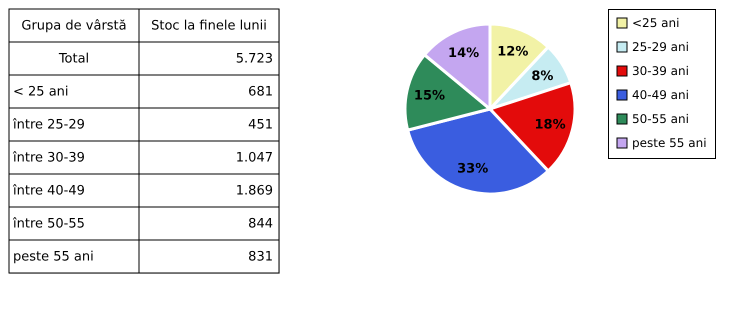  What do you see at coordinates (660, 95) in the screenshot?
I see `legend-label: 40-49 ani` at bounding box center [660, 95].